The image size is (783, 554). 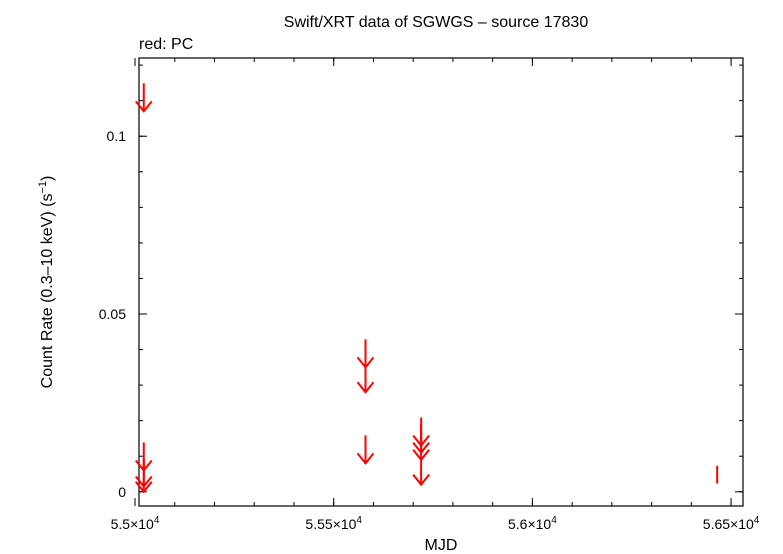 What do you see at coordinates (436, 22) in the screenshot?
I see `chart-title: Swift/XRT data of SGWGS – source 17830` at bounding box center [436, 22].